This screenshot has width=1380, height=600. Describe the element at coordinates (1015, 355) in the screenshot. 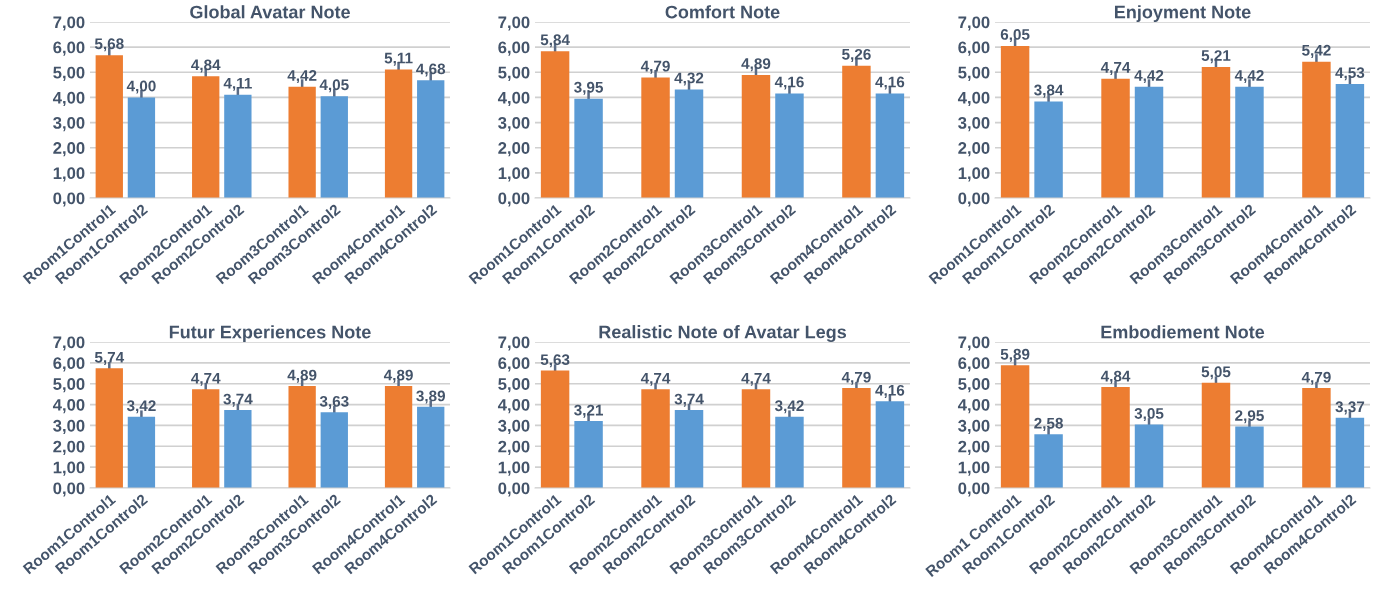

I see `data-label: 5,89` at that location.